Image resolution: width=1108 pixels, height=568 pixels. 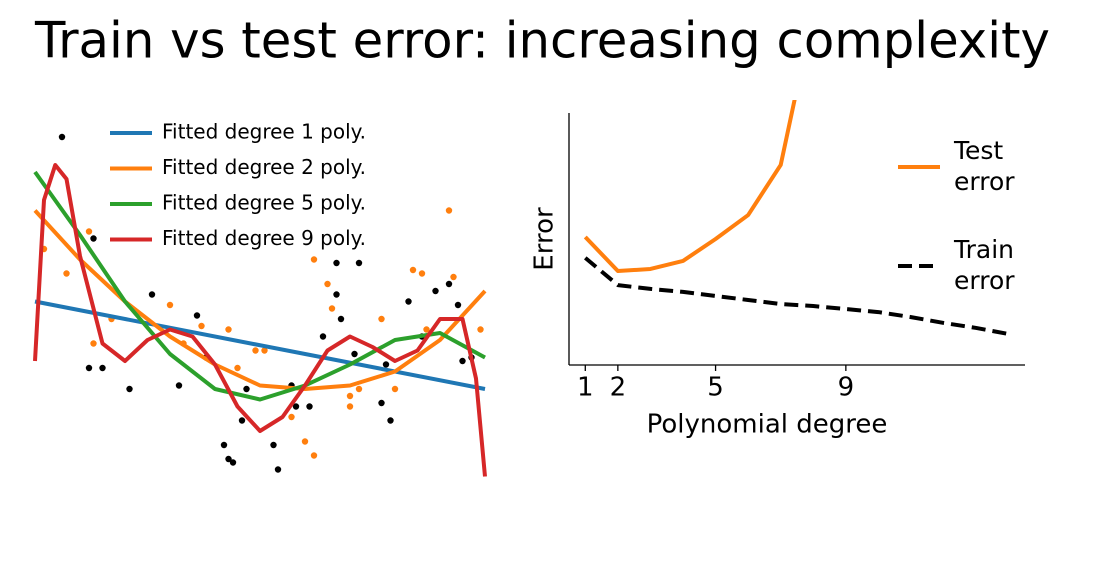 What do you see at coordinates (264, 203) in the screenshot?
I see `legend-label: Fitted degree 5 poly.` at bounding box center [264, 203].